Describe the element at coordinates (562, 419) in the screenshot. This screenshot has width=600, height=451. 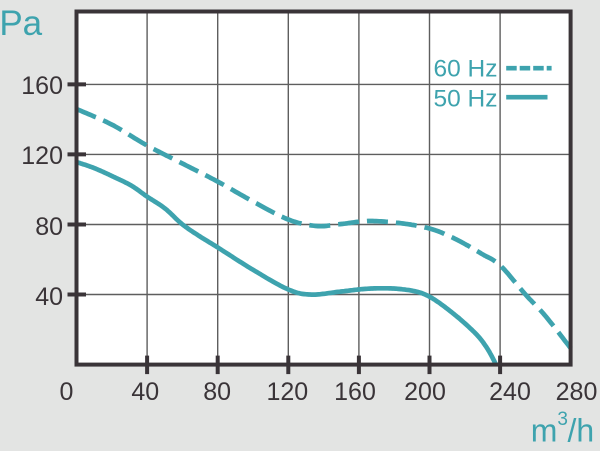
I see `svg-text: 3` at that location.